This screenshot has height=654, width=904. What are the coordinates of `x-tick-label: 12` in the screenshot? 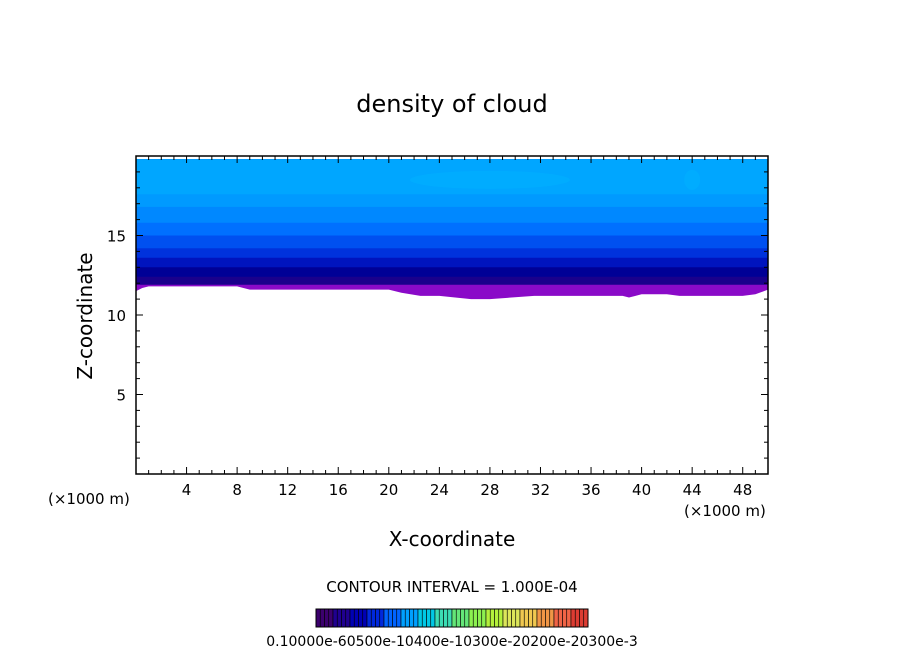 It's located at (287, 490).